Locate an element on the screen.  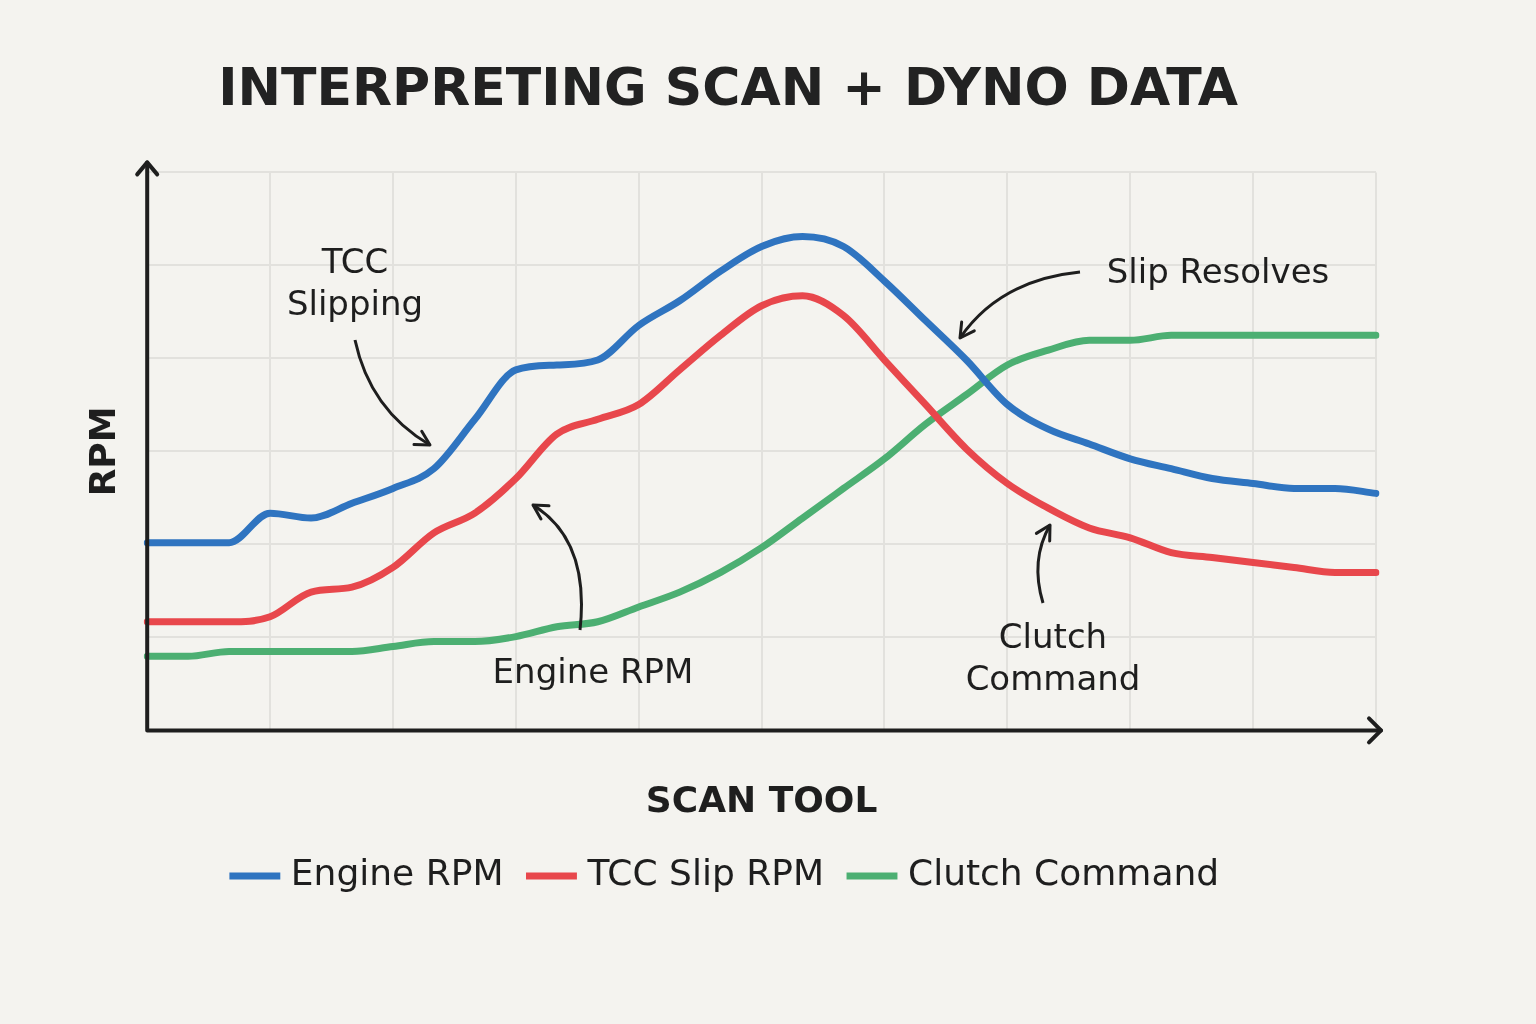
legend-label: Engine RPM is located at coordinates (397, 873).